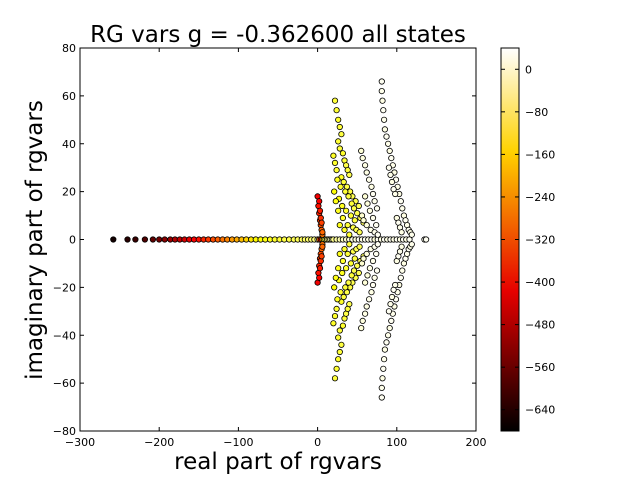  Describe the element at coordinates (540, 282) in the screenshot. I see `colorbar-tick-label: −400` at that location.